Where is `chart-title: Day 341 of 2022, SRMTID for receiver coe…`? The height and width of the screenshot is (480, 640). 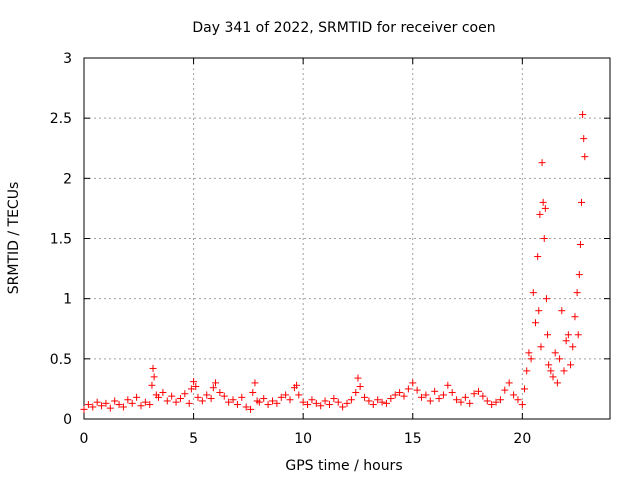
chart-title: Day 341 of 2022, SRMTID for receiver coe… is located at coordinates (343, 28).